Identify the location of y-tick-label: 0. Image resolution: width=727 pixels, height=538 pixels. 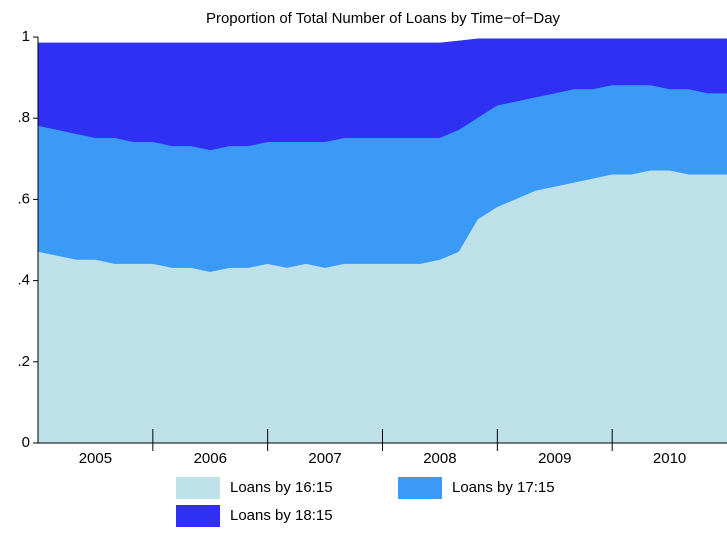
(26, 442).